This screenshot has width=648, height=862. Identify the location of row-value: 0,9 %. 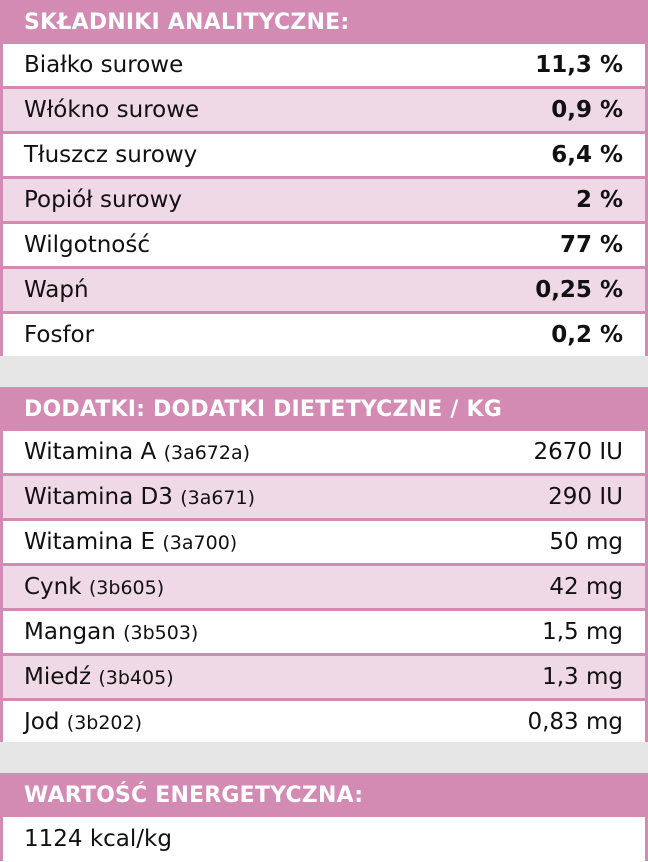
(587, 110).